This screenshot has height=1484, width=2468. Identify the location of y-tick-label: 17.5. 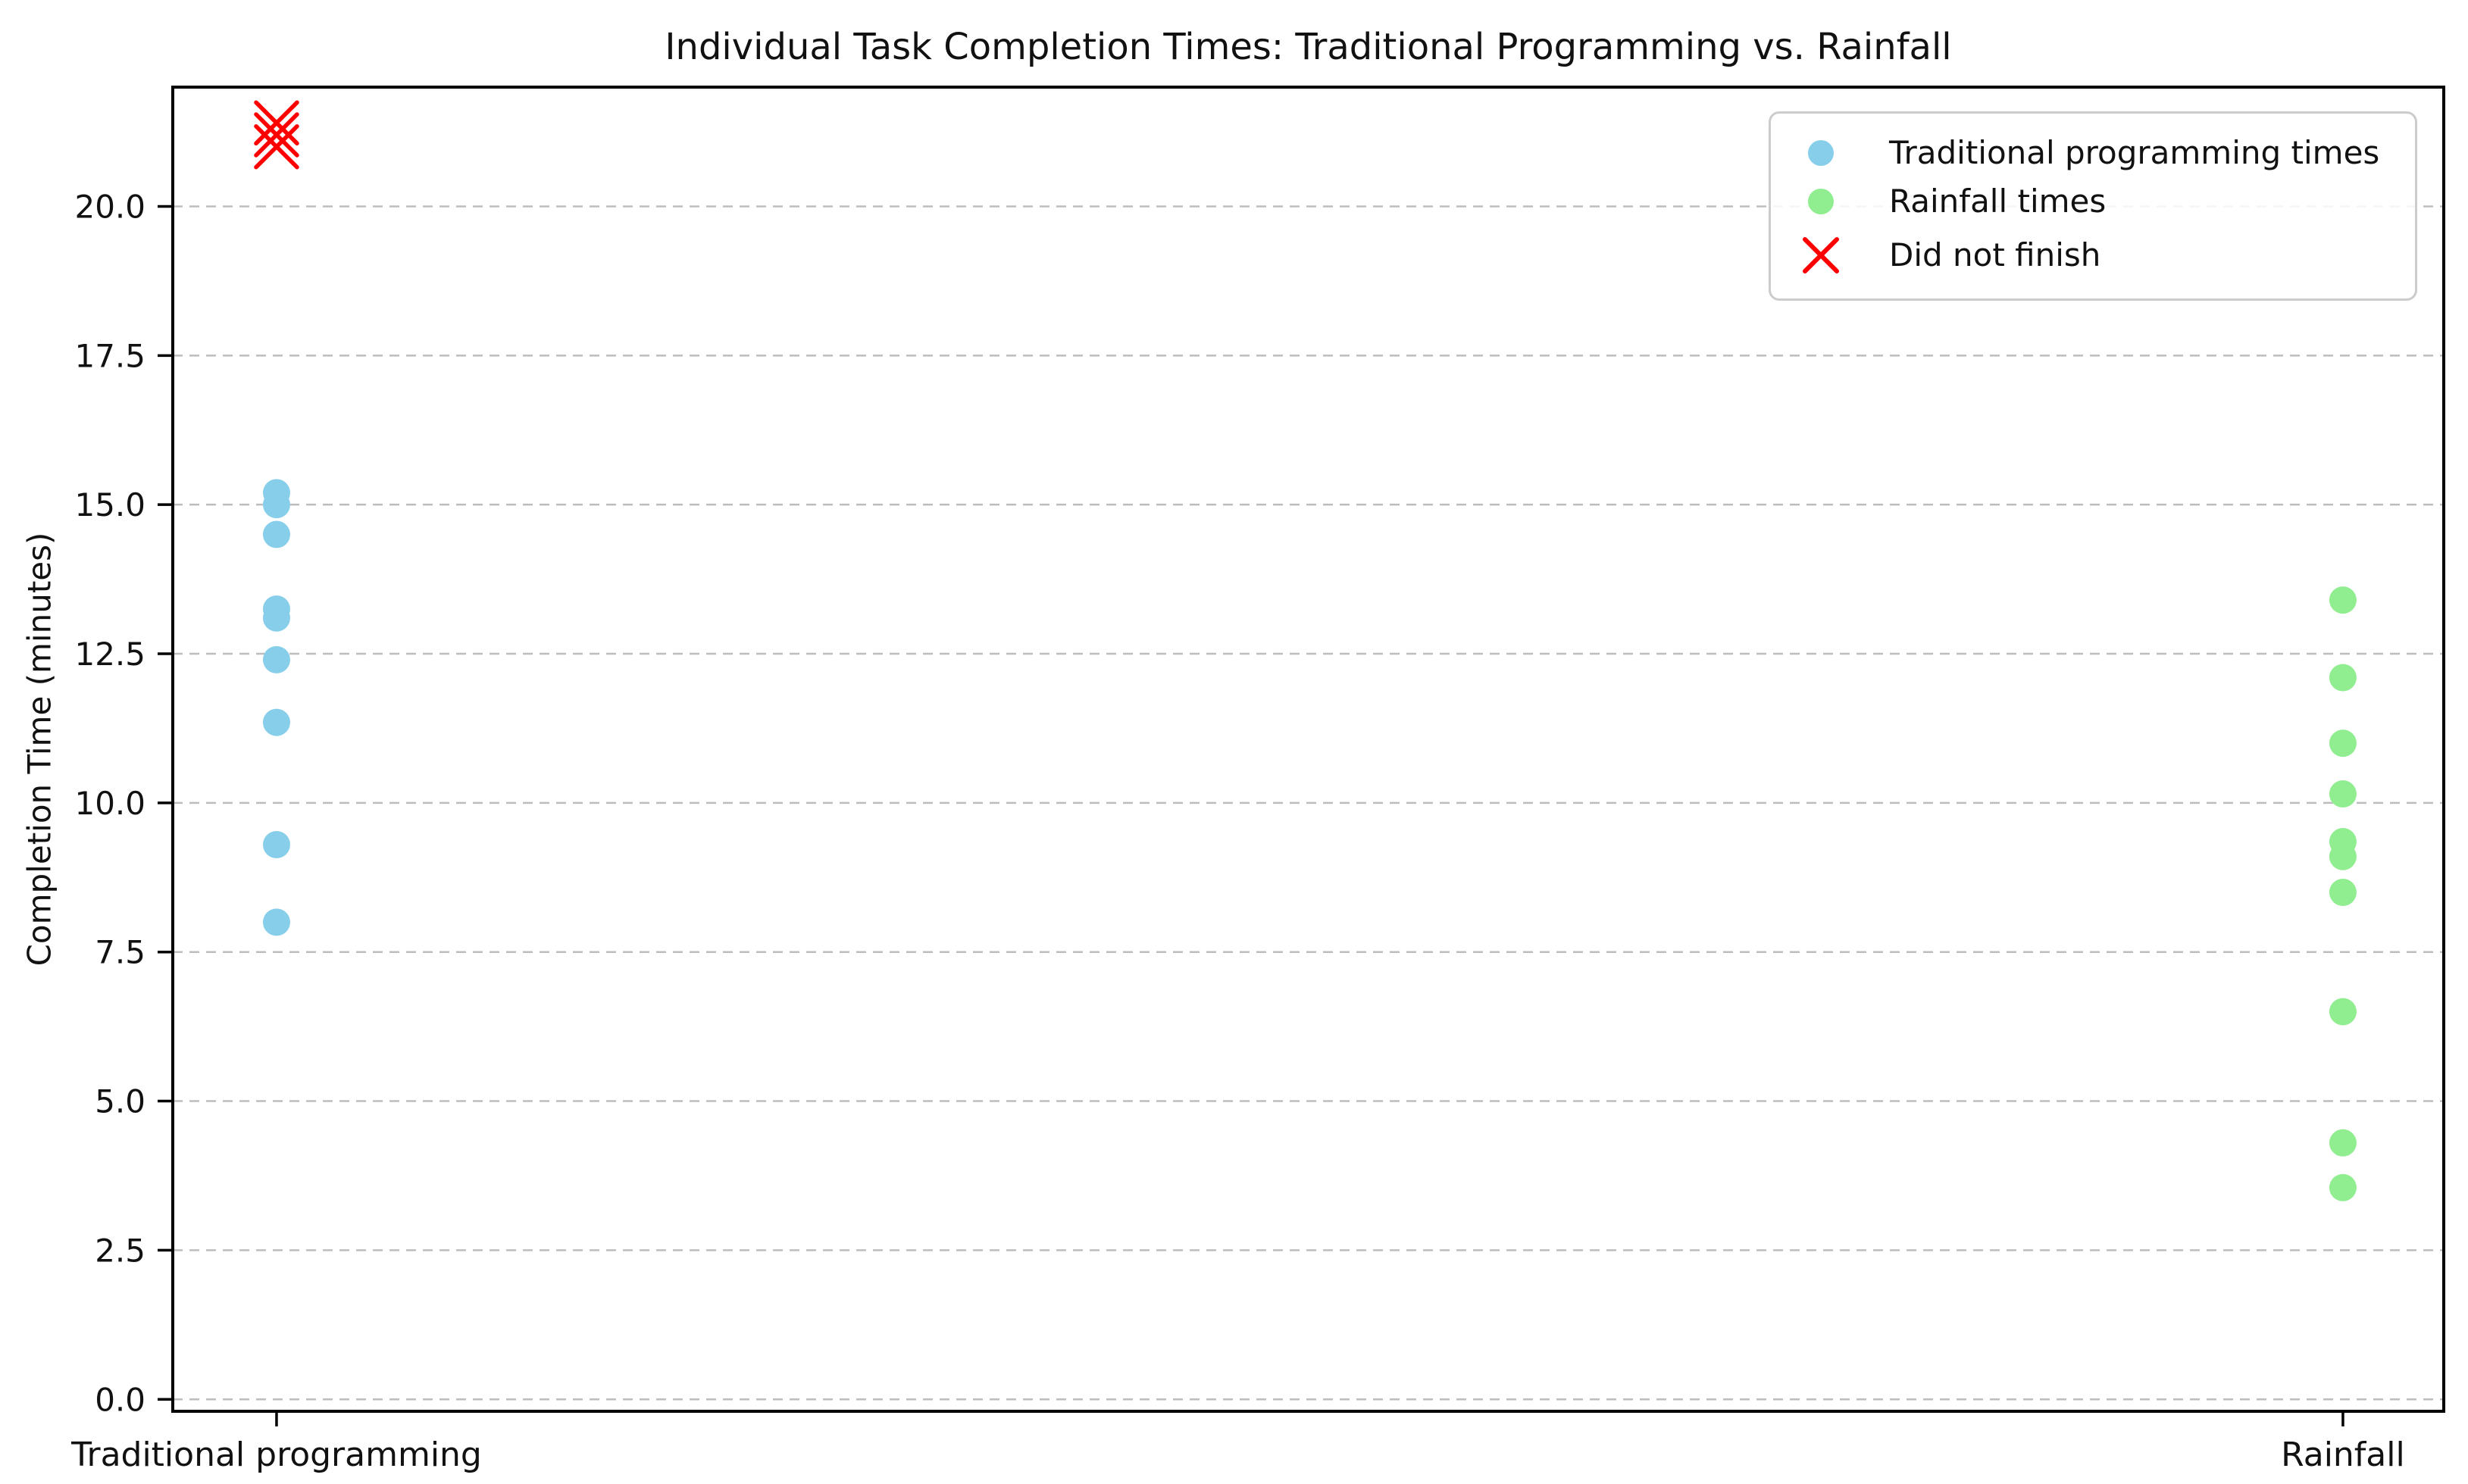
(109, 355).